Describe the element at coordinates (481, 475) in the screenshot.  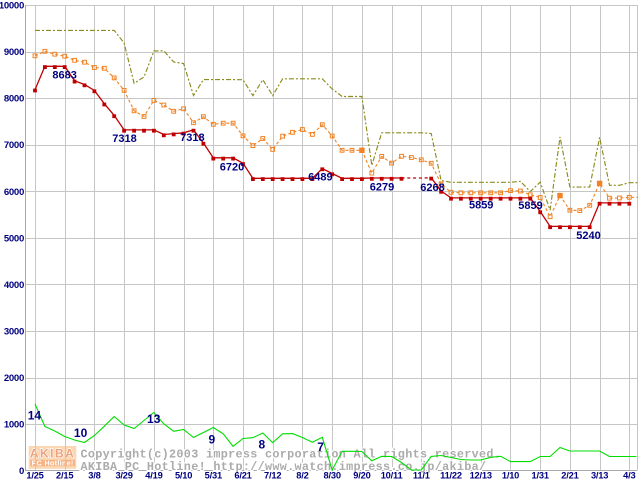
I see `svg-text: 12/13` at that location.